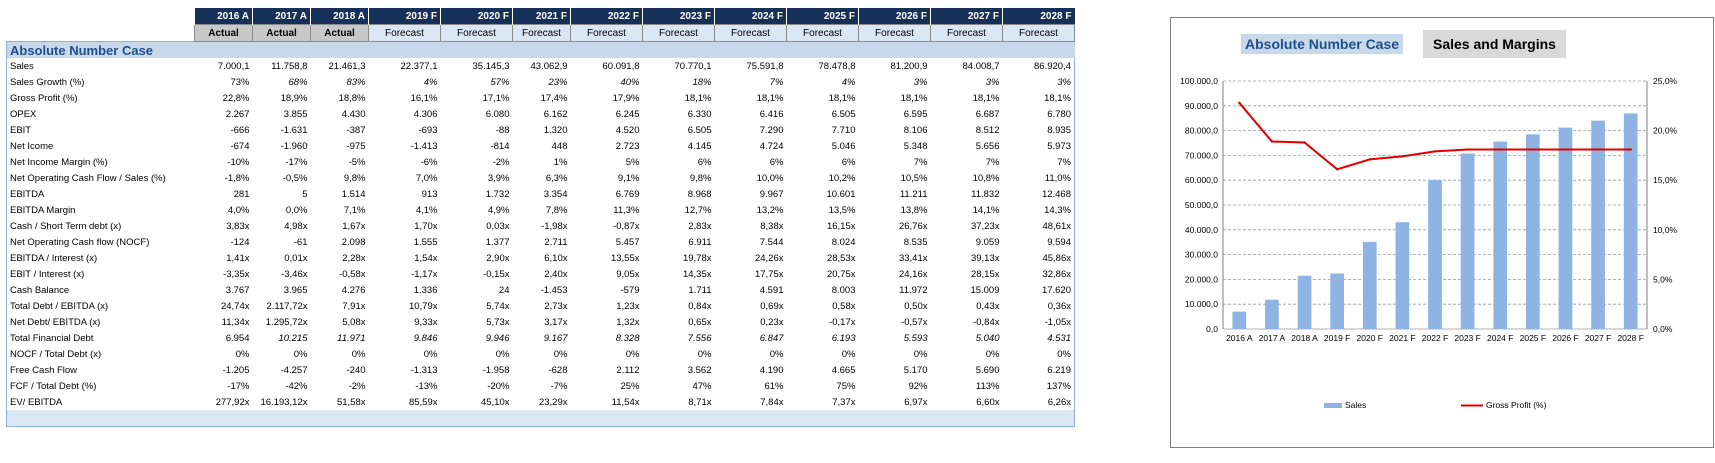 The image size is (1715, 463). What do you see at coordinates (678, 226) in the screenshot?
I see `table-cell: 2,83x` at bounding box center [678, 226].